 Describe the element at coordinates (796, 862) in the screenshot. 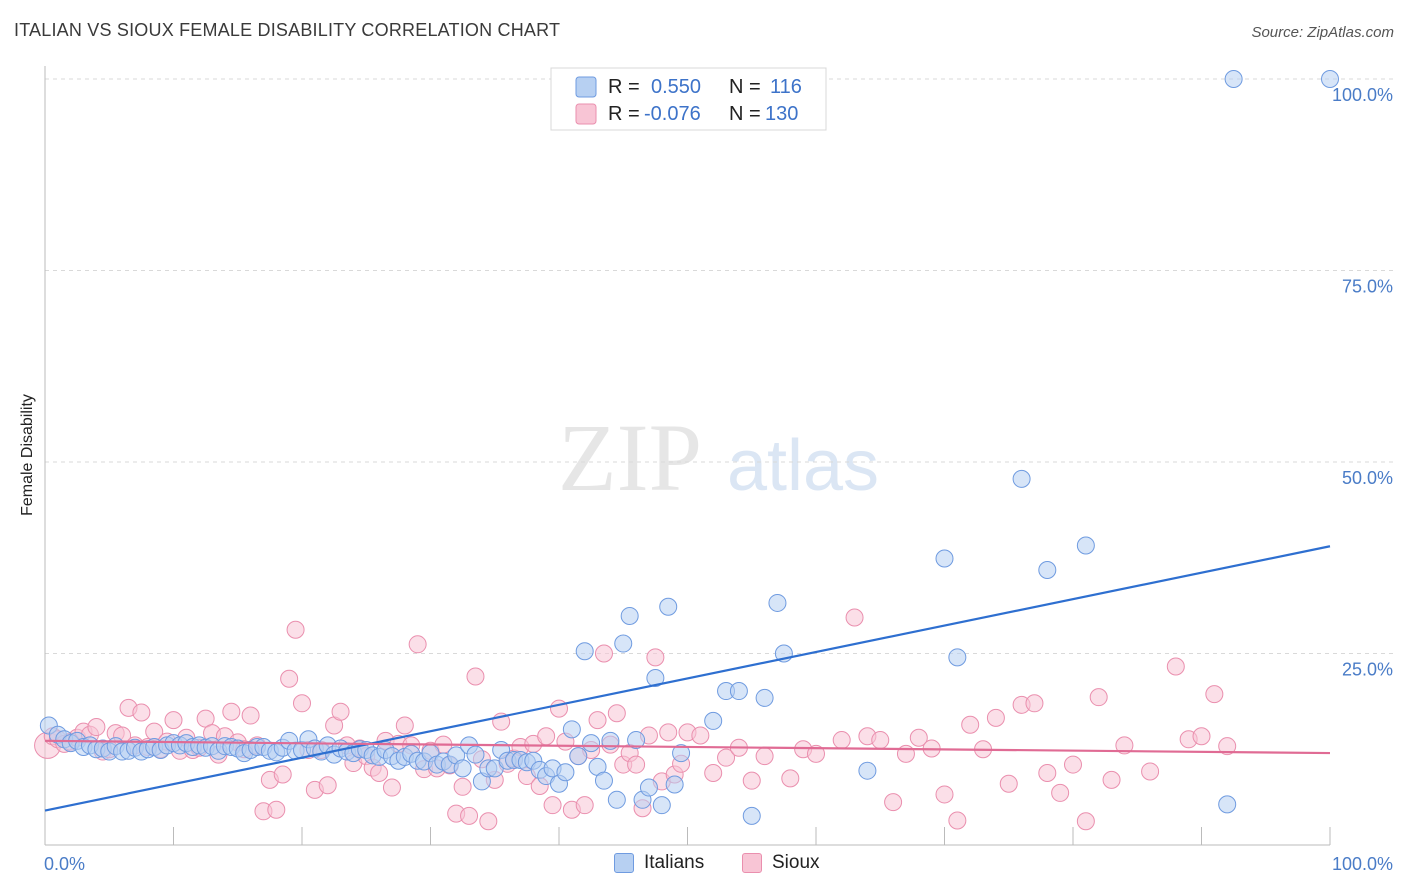

I see `sioux-label: Sioux` at that location.